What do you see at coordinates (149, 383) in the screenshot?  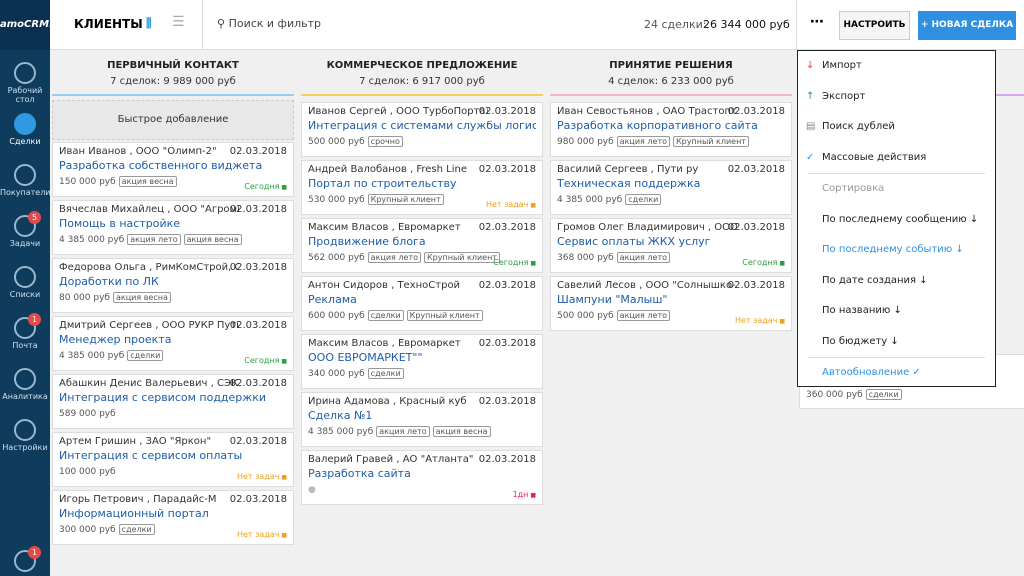 I see `contact: Абашкин Денис Валерьевич , СЭК ООО` at bounding box center [149, 383].